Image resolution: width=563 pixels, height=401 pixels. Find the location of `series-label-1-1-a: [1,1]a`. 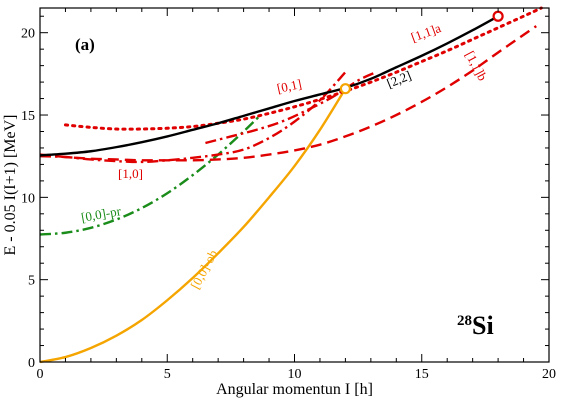

series-label-1-1-a: [1,1]a is located at coordinates (426, 32).